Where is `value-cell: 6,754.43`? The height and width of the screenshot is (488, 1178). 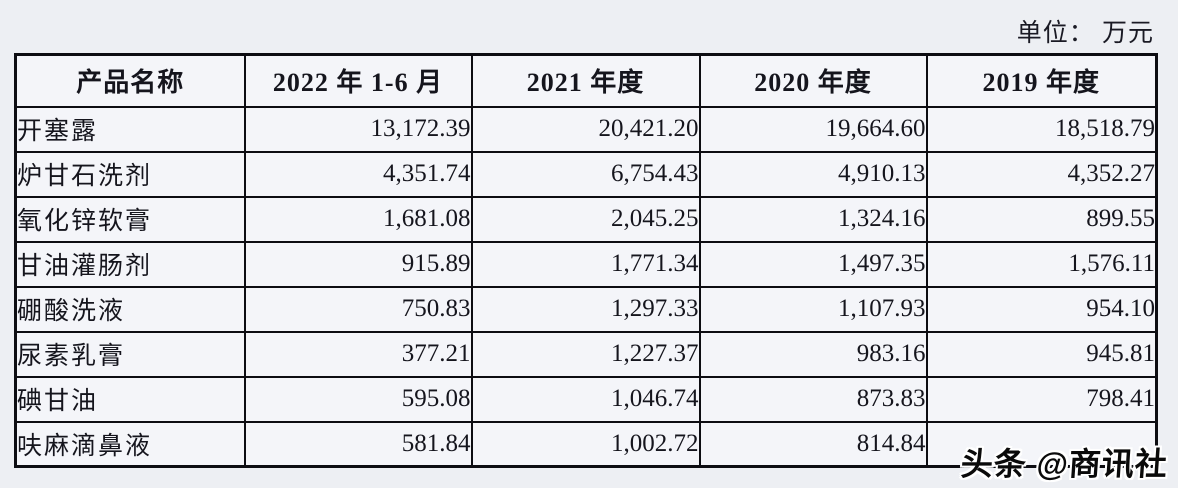
value-cell: 6,754.43 is located at coordinates (585, 174).